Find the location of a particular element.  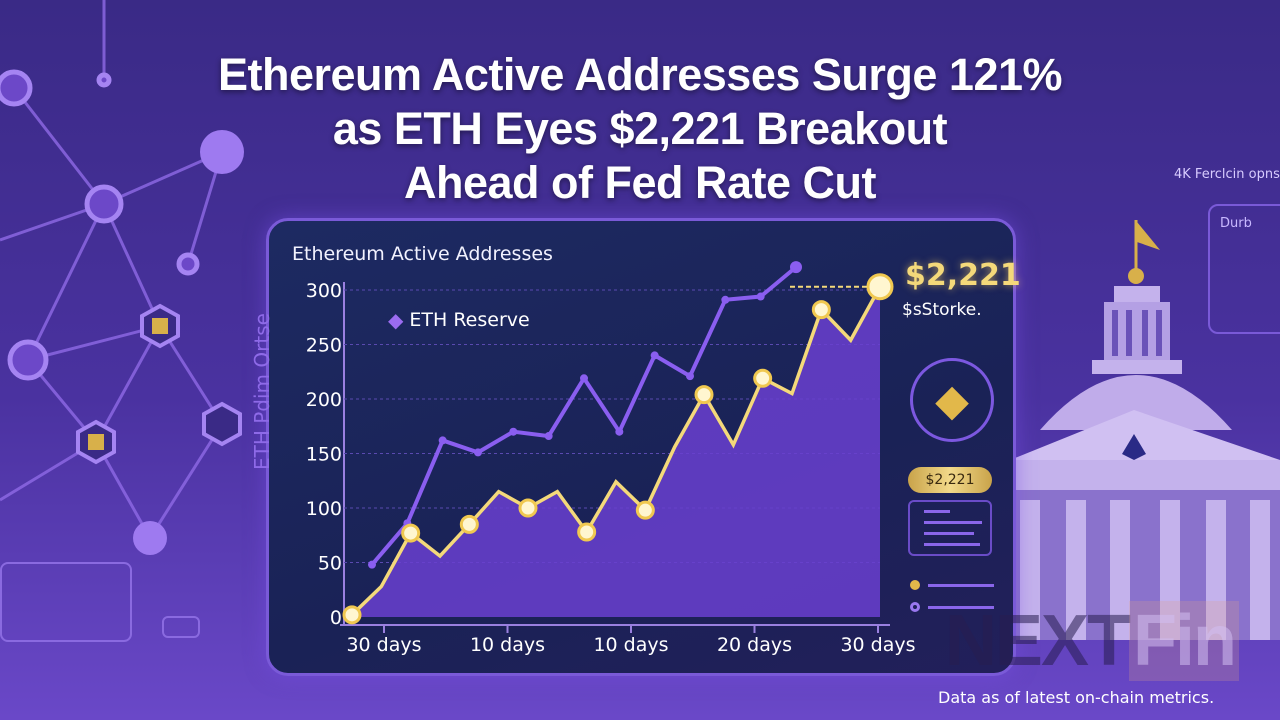

watermark-fin: Fin is located at coordinates (1184, 641).